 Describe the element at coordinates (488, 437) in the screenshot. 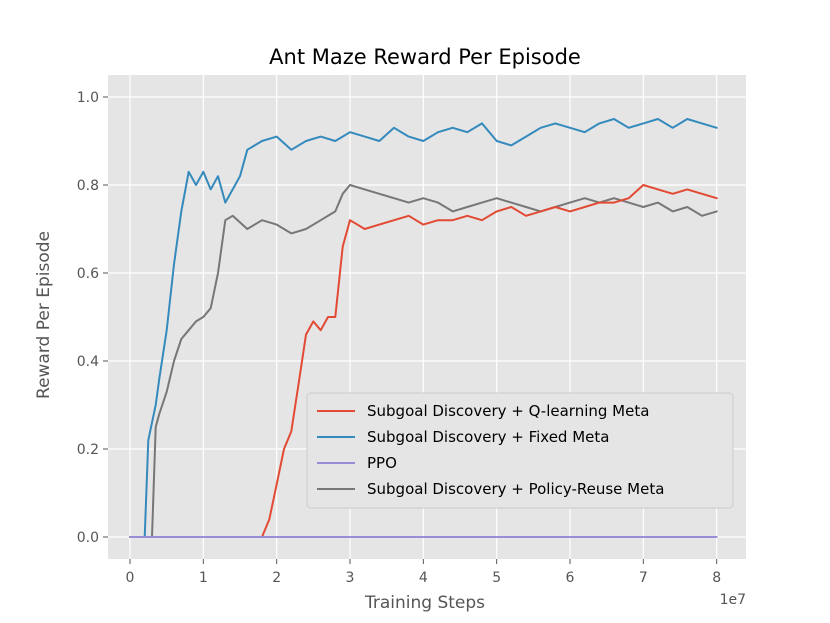

I see `legend-label: Subgoal Discovery + Fixed Meta` at that location.